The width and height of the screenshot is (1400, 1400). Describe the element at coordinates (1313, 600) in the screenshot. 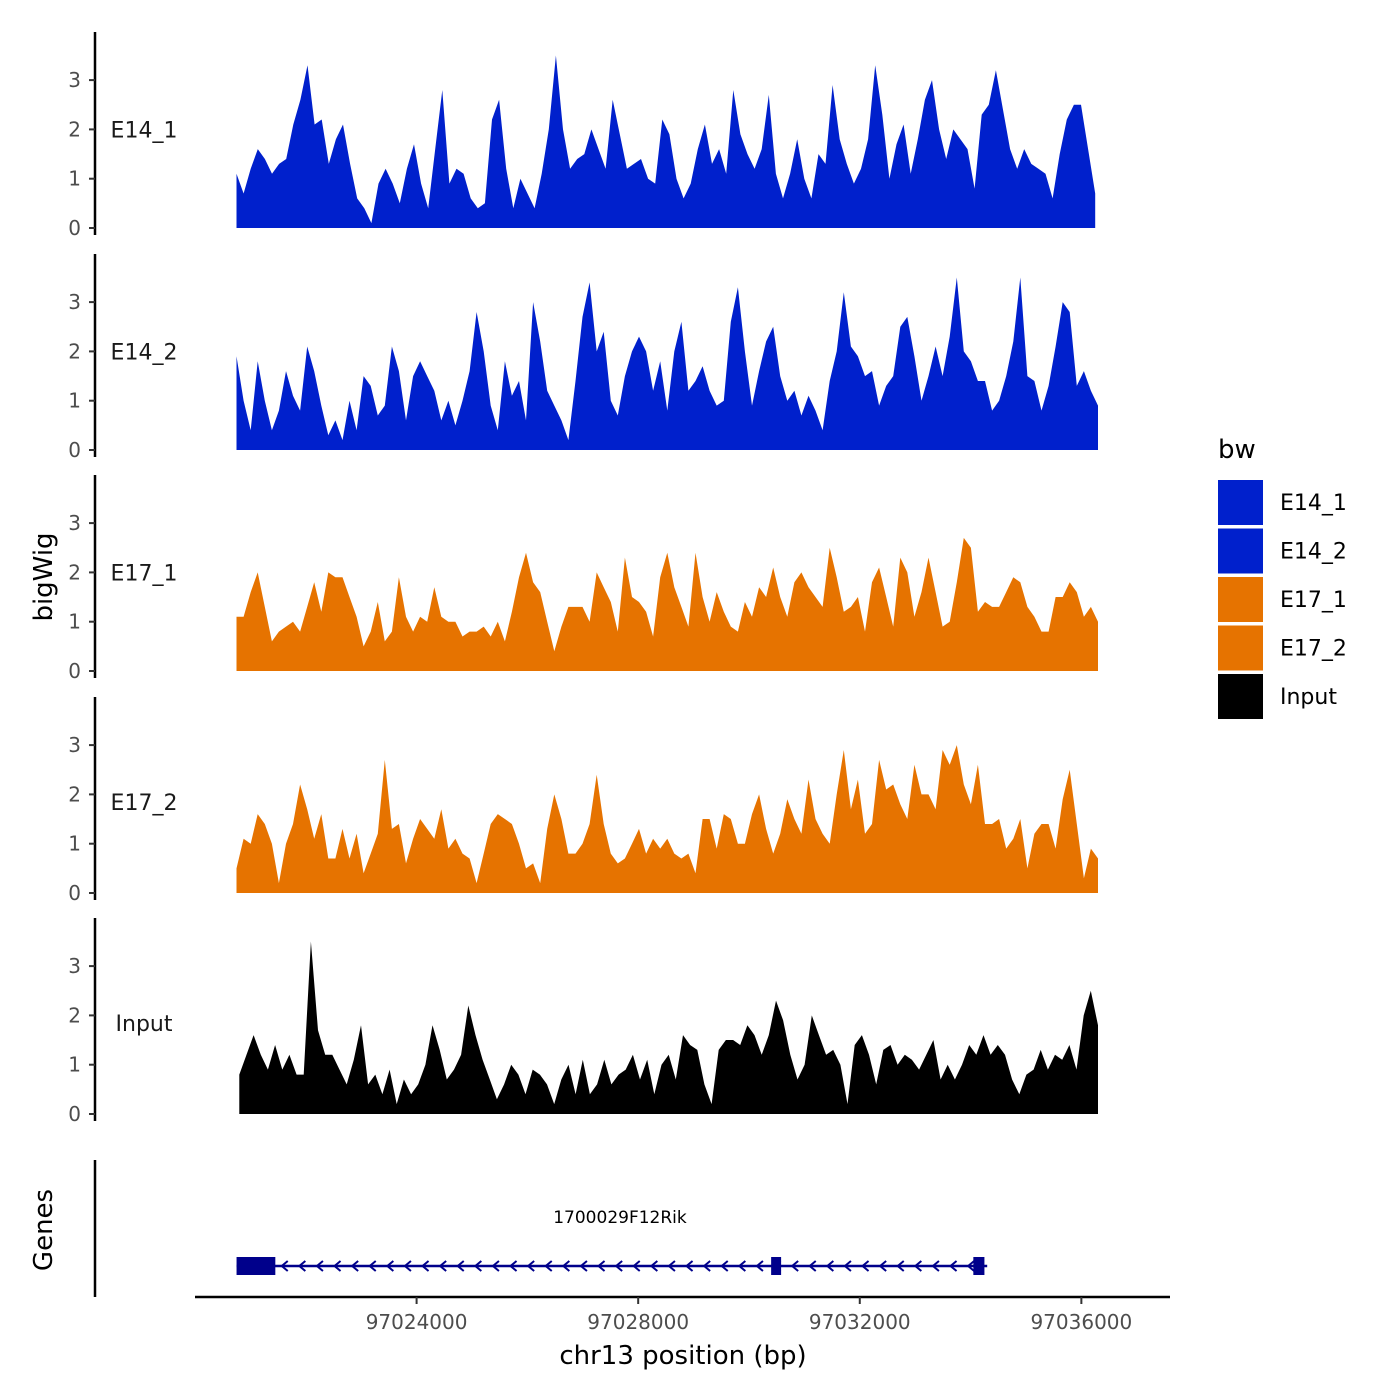

I see `legend-label: E17_1` at that location.